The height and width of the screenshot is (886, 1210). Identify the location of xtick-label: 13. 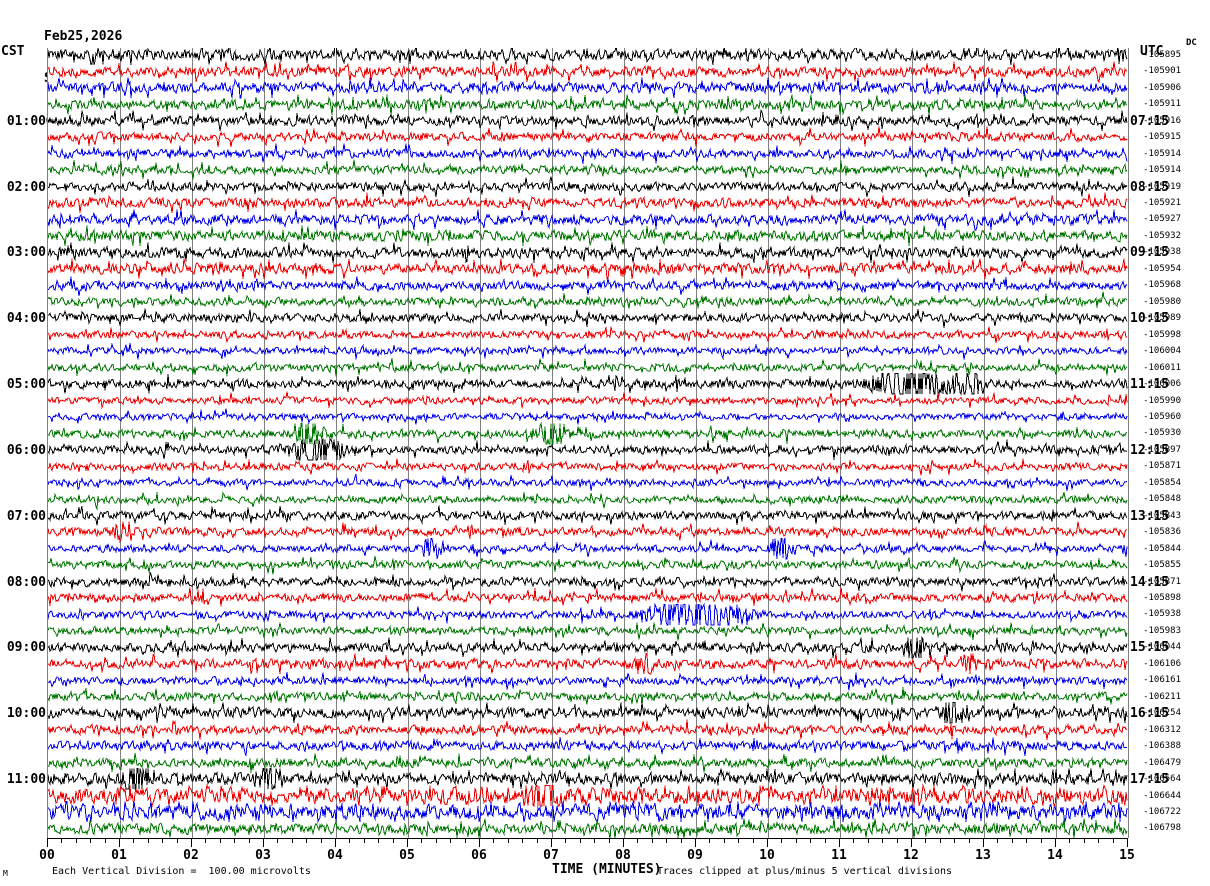
(983, 855).